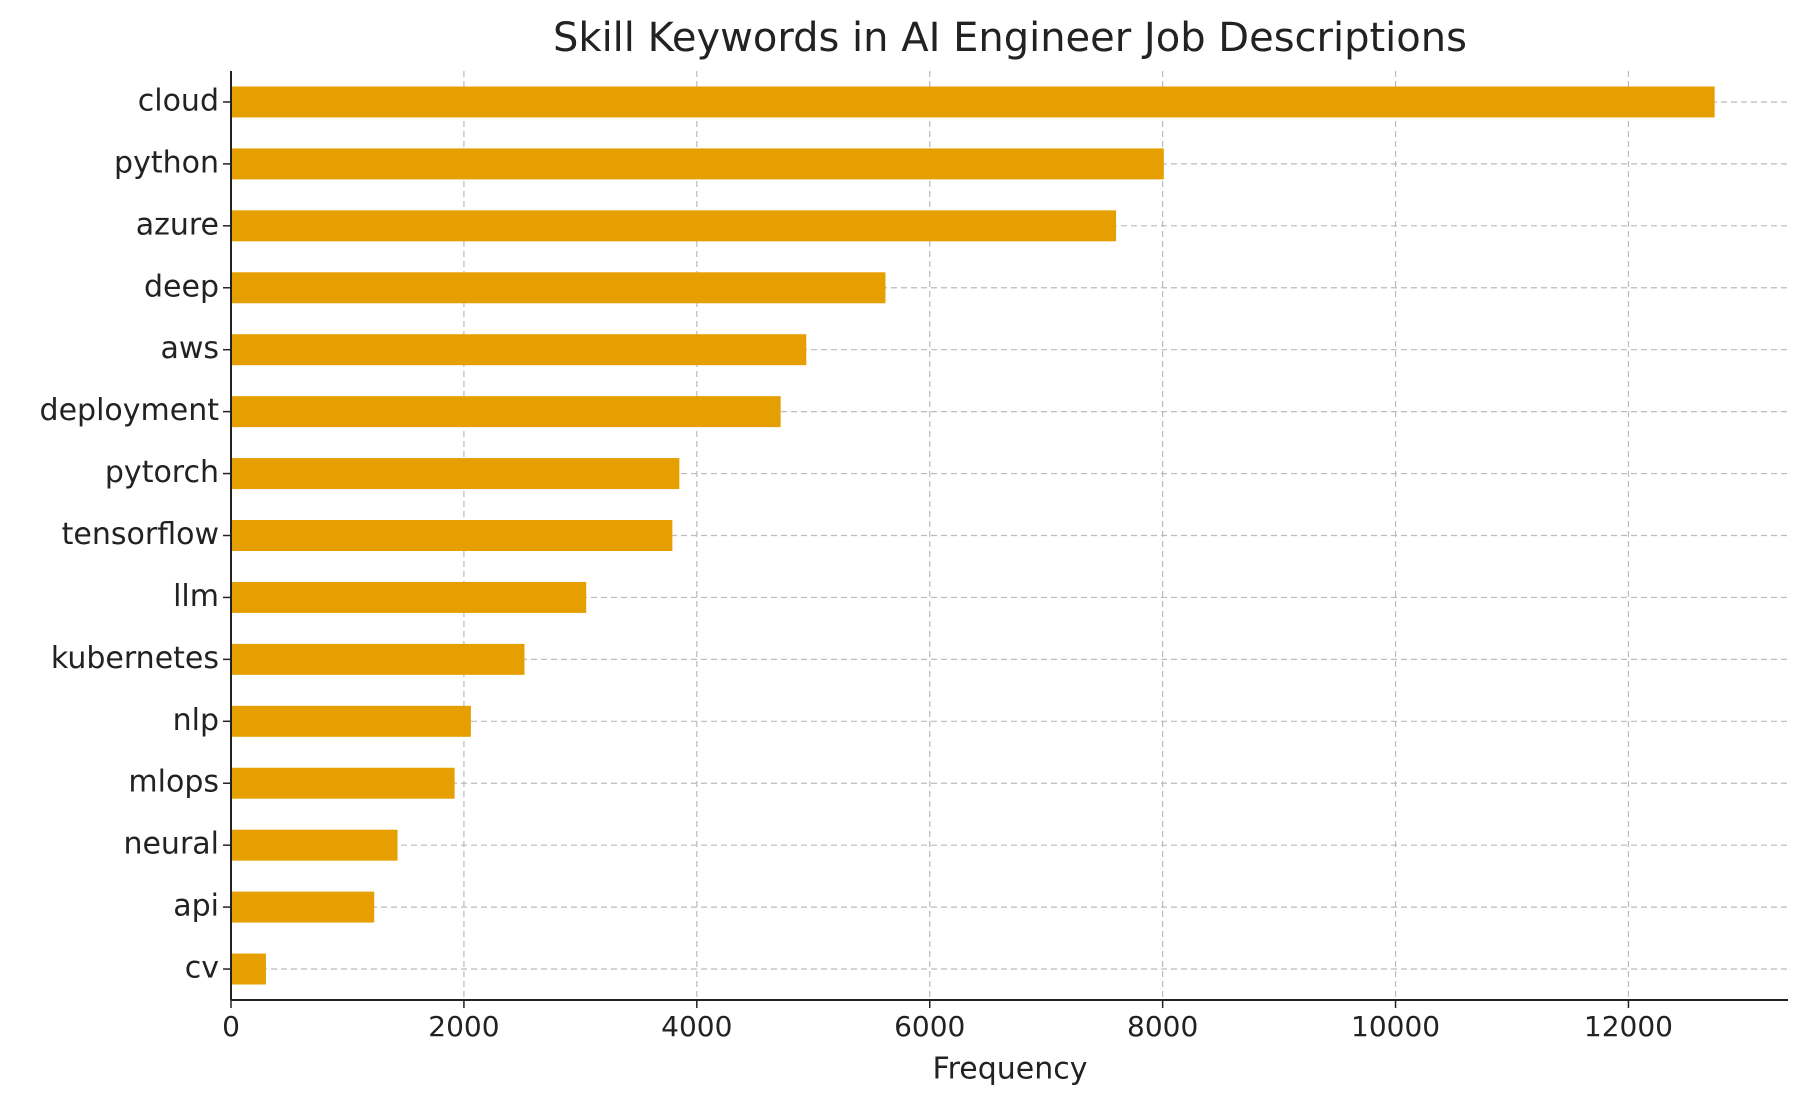  I want to click on y-tick-label: cloud, so click(178, 100).